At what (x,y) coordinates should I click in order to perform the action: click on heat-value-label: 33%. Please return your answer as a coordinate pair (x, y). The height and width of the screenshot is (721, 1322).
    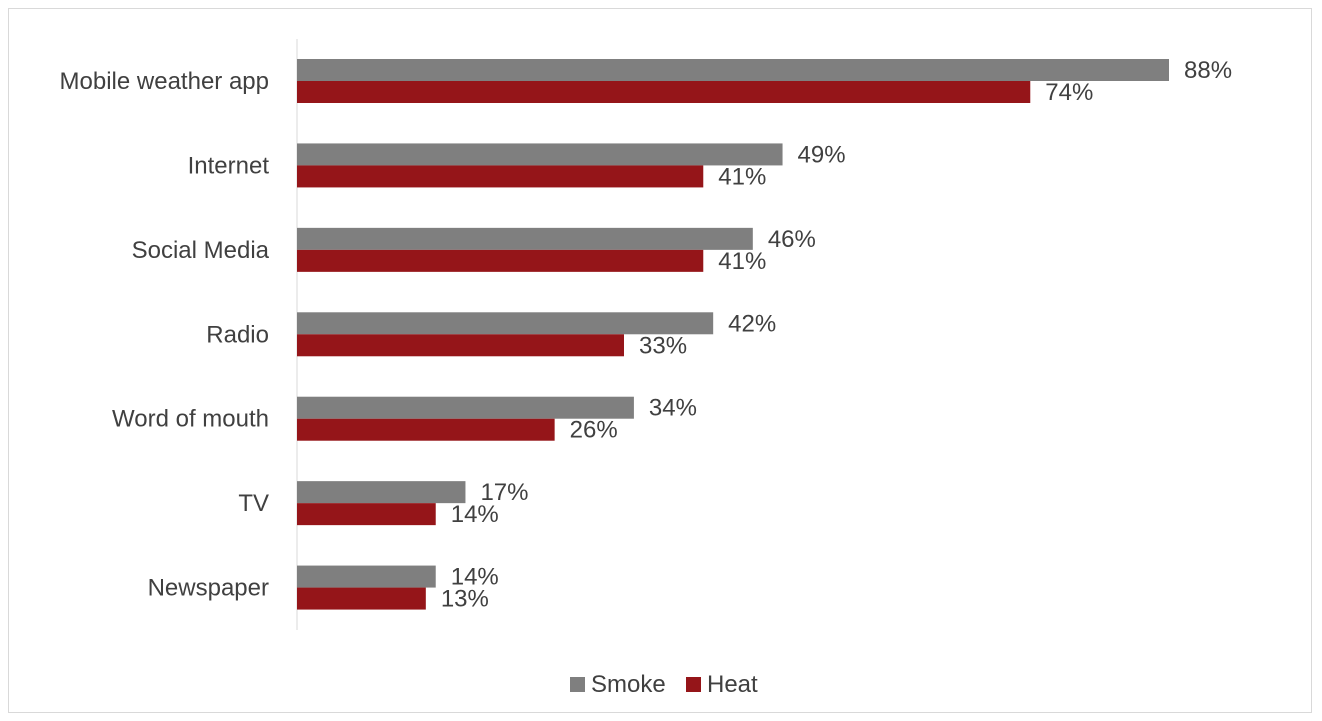
    Looking at the image, I should click on (663, 345).